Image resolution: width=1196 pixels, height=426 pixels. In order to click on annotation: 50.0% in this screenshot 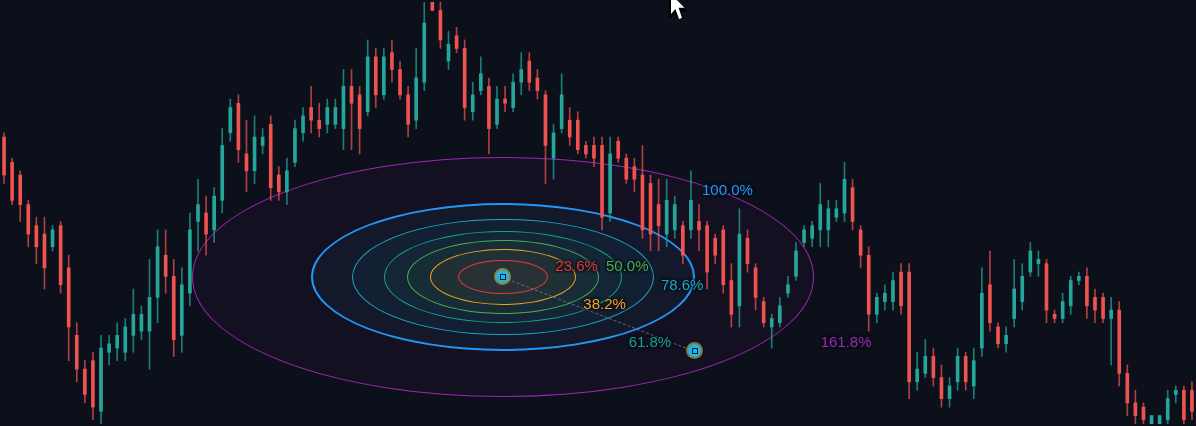, I will do `click(627, 265)`.